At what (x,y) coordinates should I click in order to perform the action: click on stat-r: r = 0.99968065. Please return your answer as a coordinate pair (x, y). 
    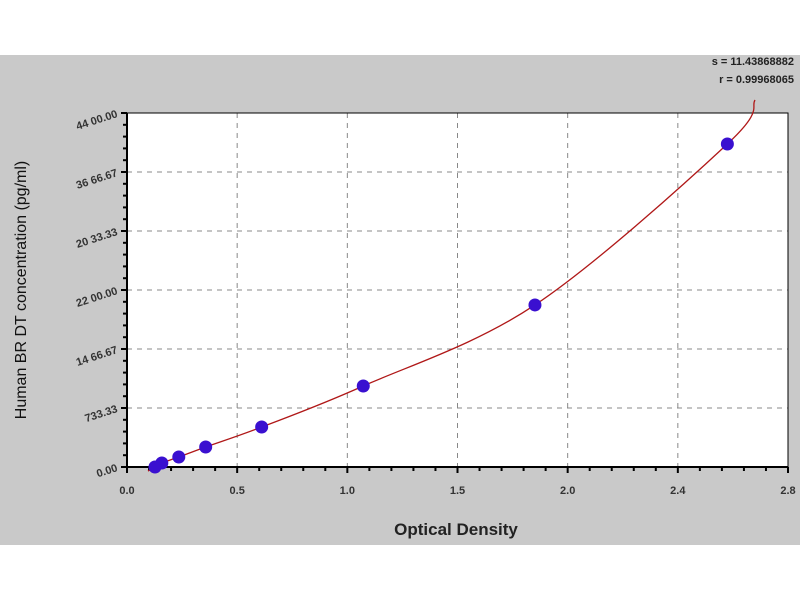
    Looking at the image, I should click on (756, 80).